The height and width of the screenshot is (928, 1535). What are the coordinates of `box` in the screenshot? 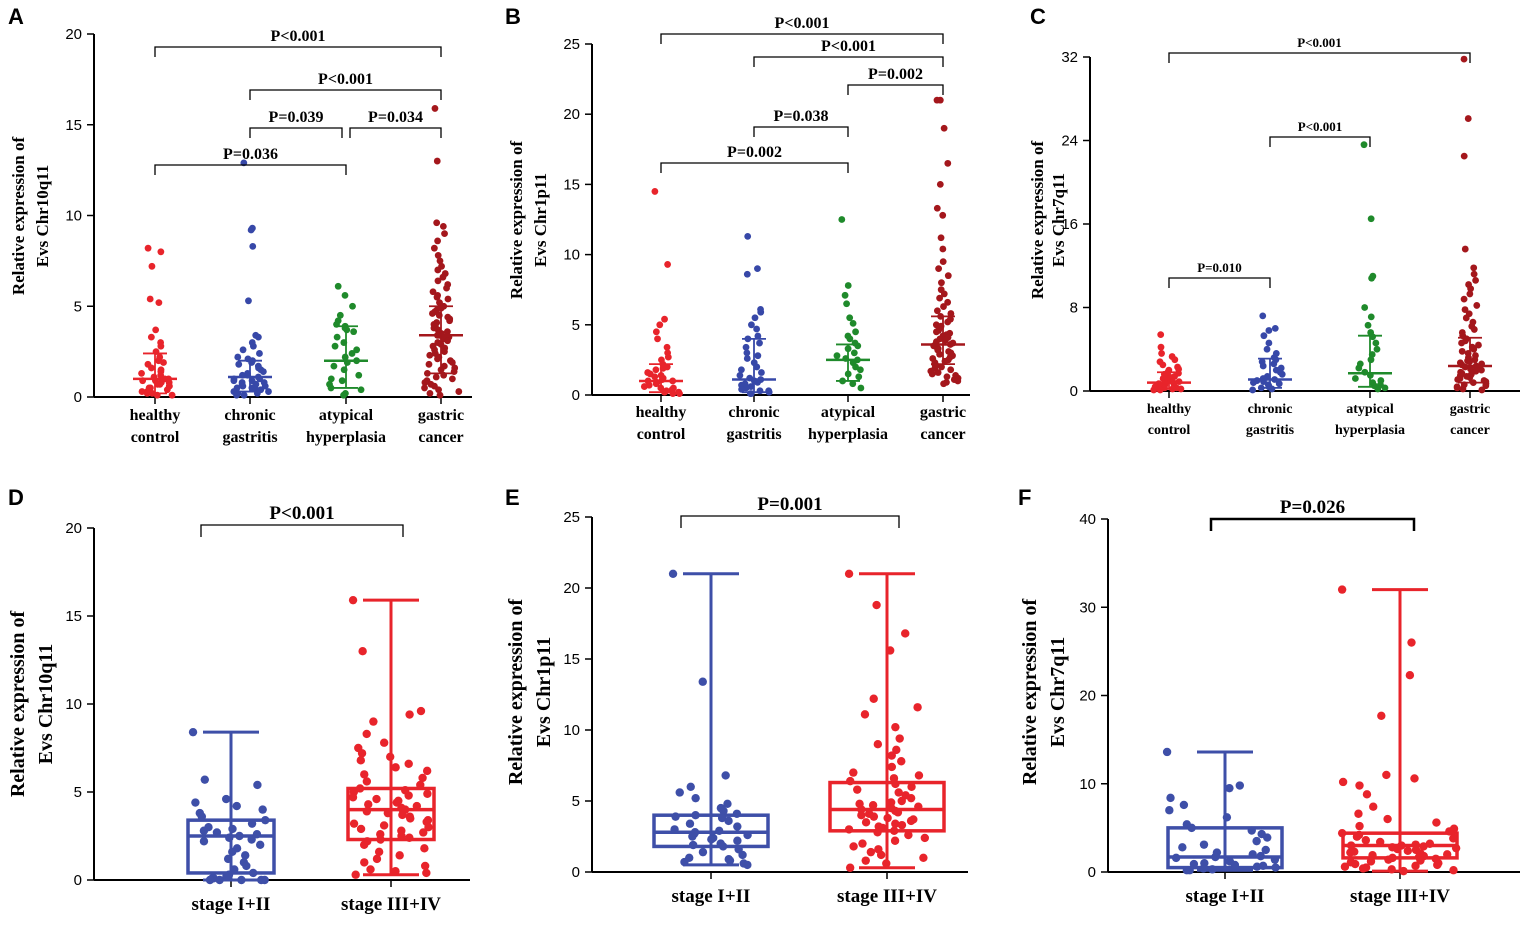 It's located at (1225, 848).